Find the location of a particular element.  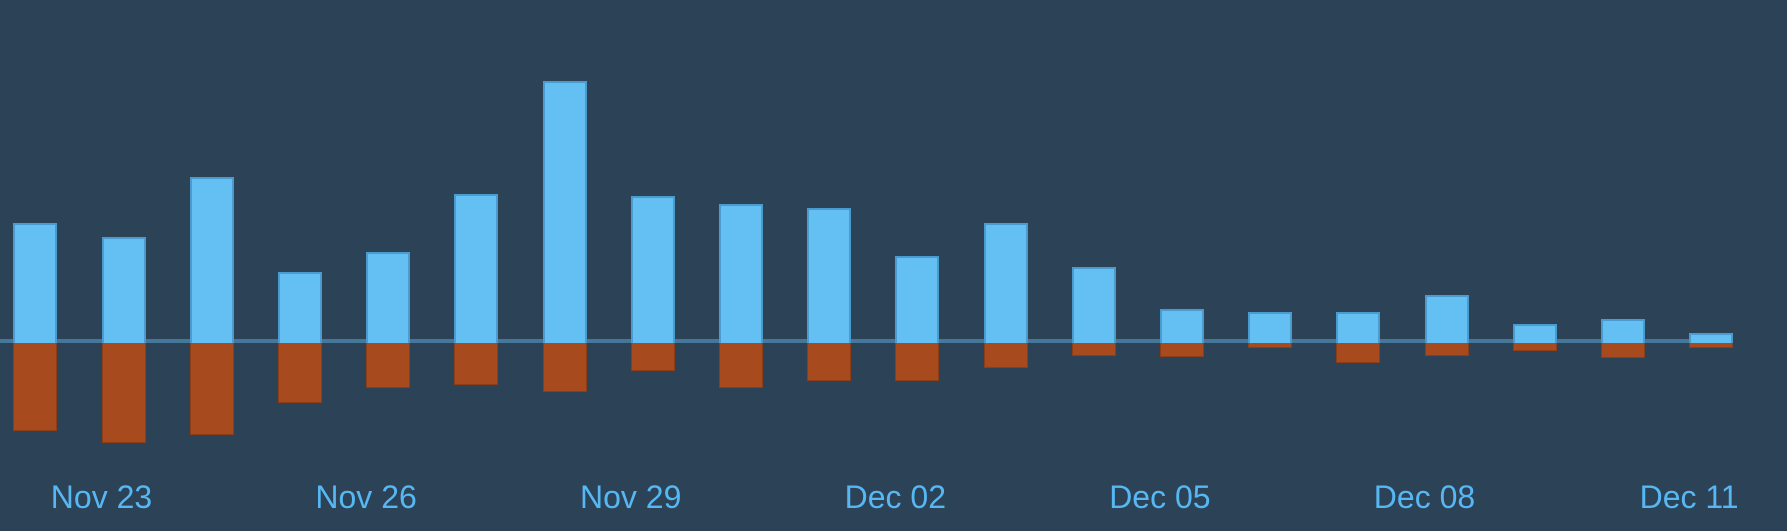

x-tick-label-dec-08: Dec 08 is located at coordinates (1424, 497).